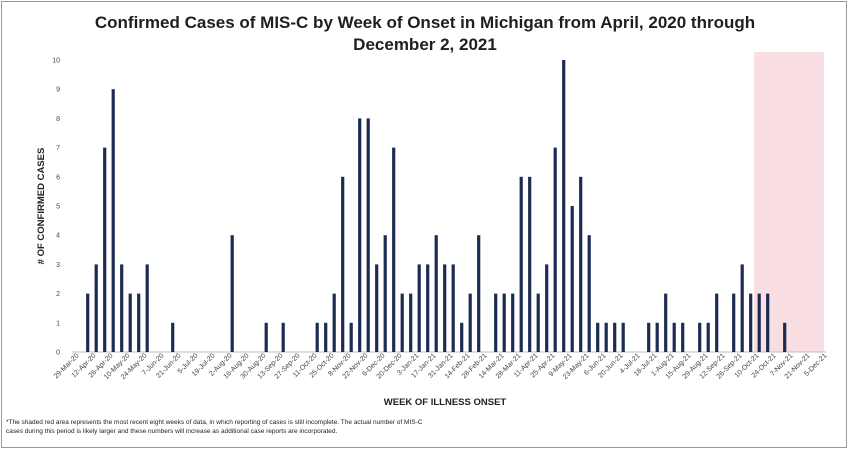 This screenshot has height=451, width=850. Describe the element at coordinates (58, 323) in the screenshot. I see `y-tick-label: 1` at that location.